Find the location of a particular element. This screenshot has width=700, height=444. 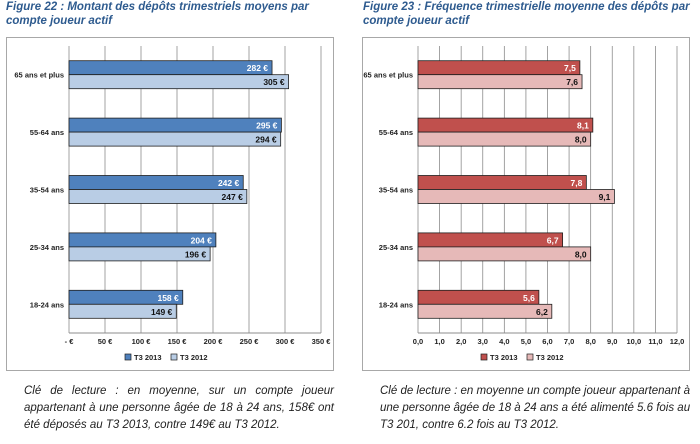

amount-data-label: 242 € is located at coordinates (229, 183).